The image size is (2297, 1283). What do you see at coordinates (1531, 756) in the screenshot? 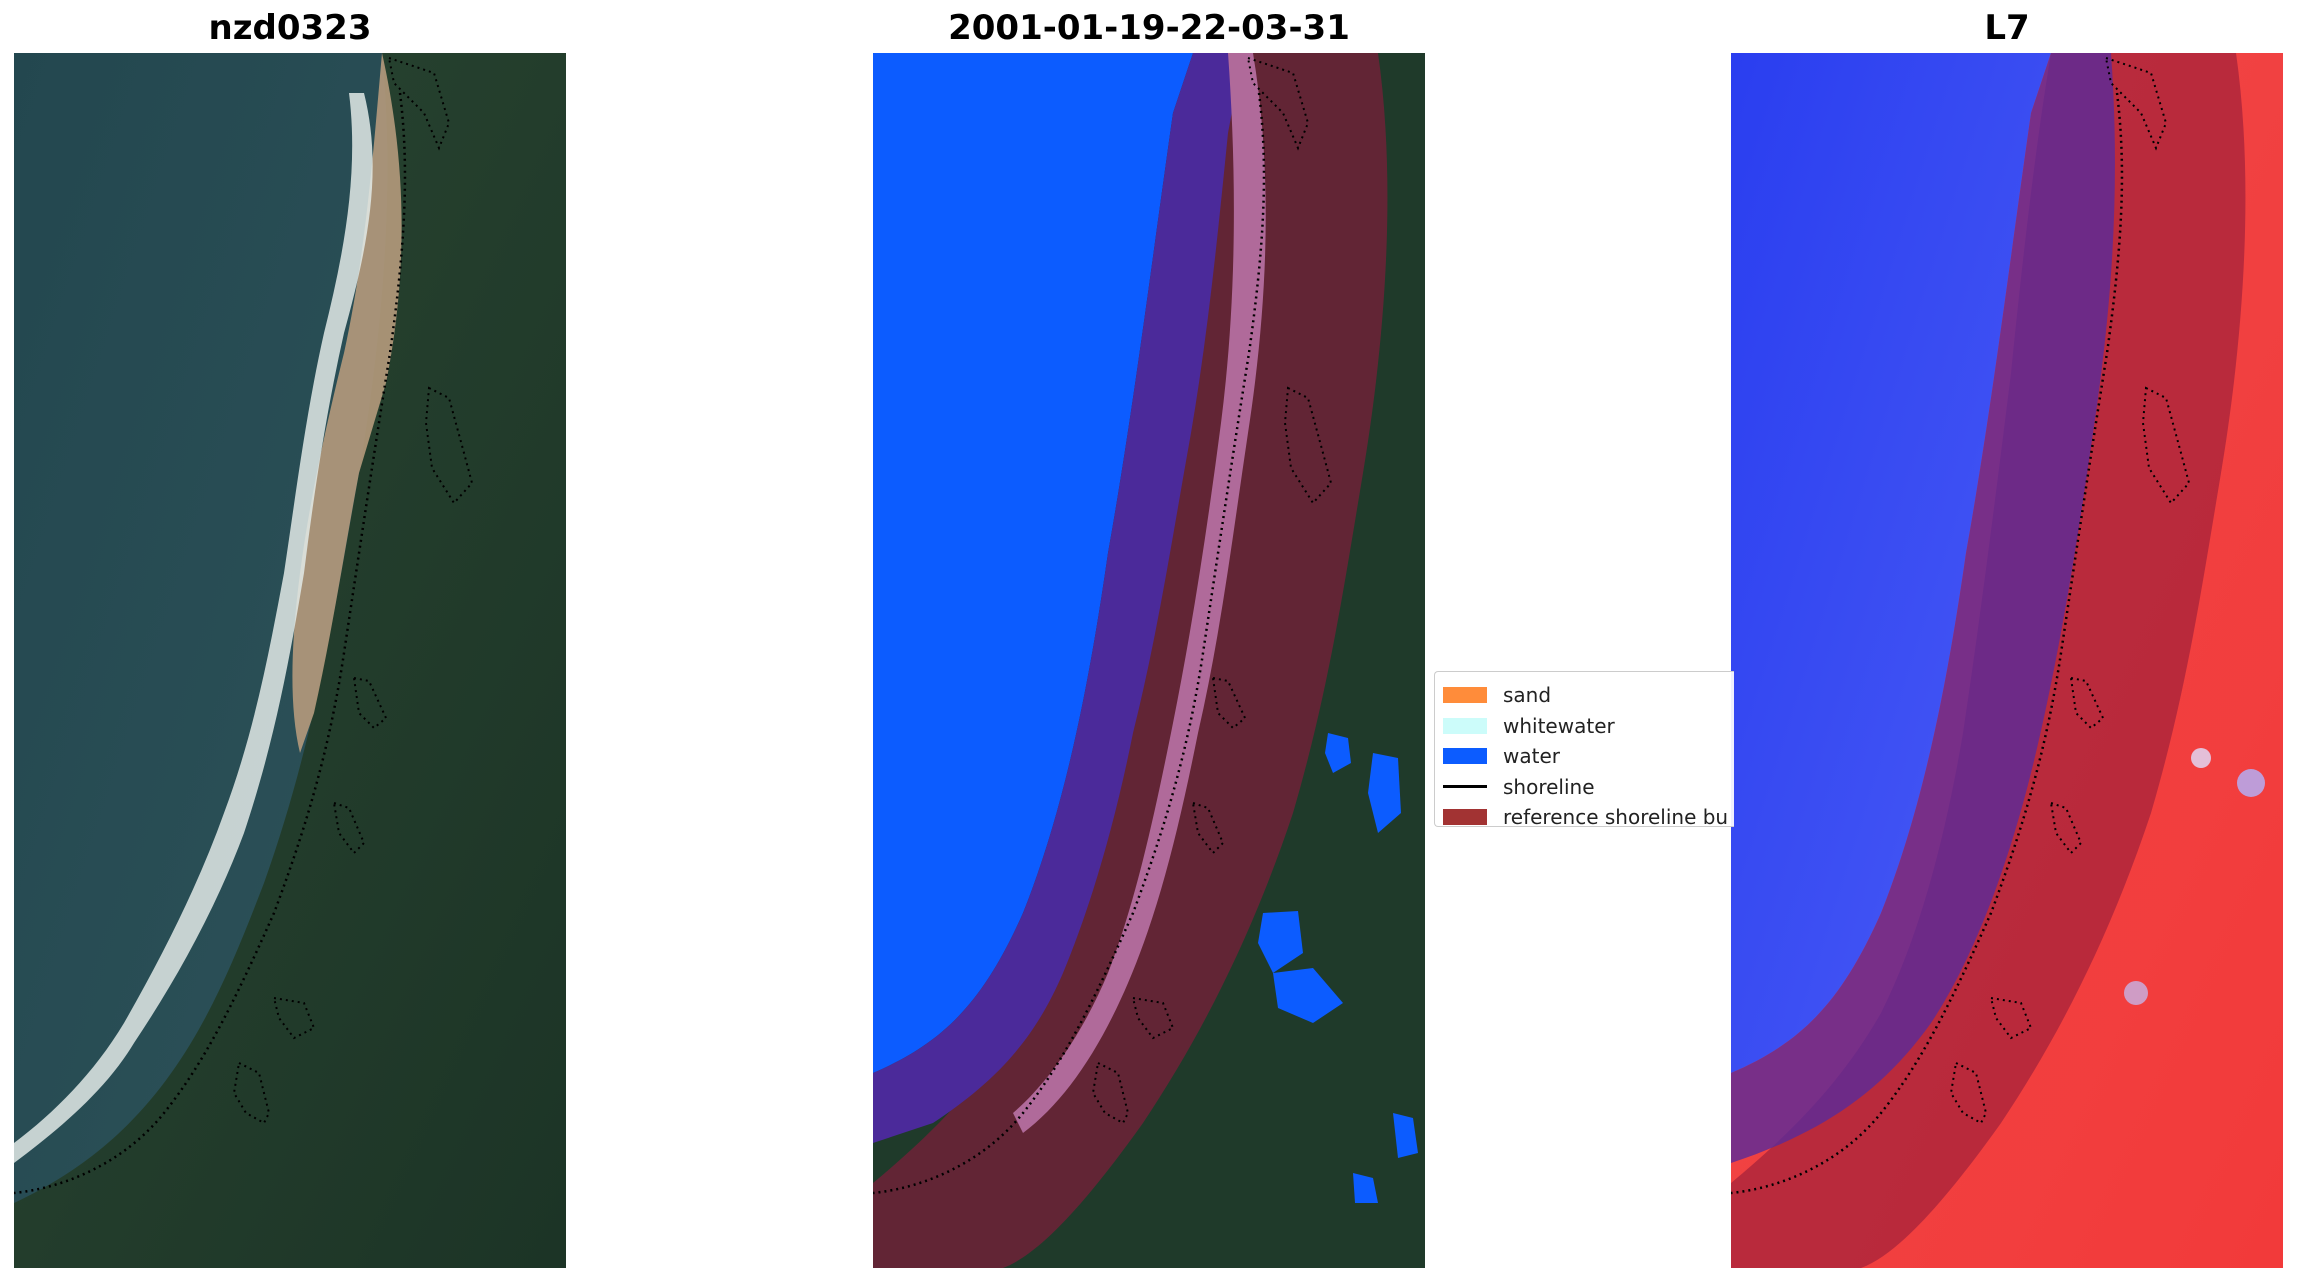
I see `legend-label: water` at bounding box center [1531, 756].